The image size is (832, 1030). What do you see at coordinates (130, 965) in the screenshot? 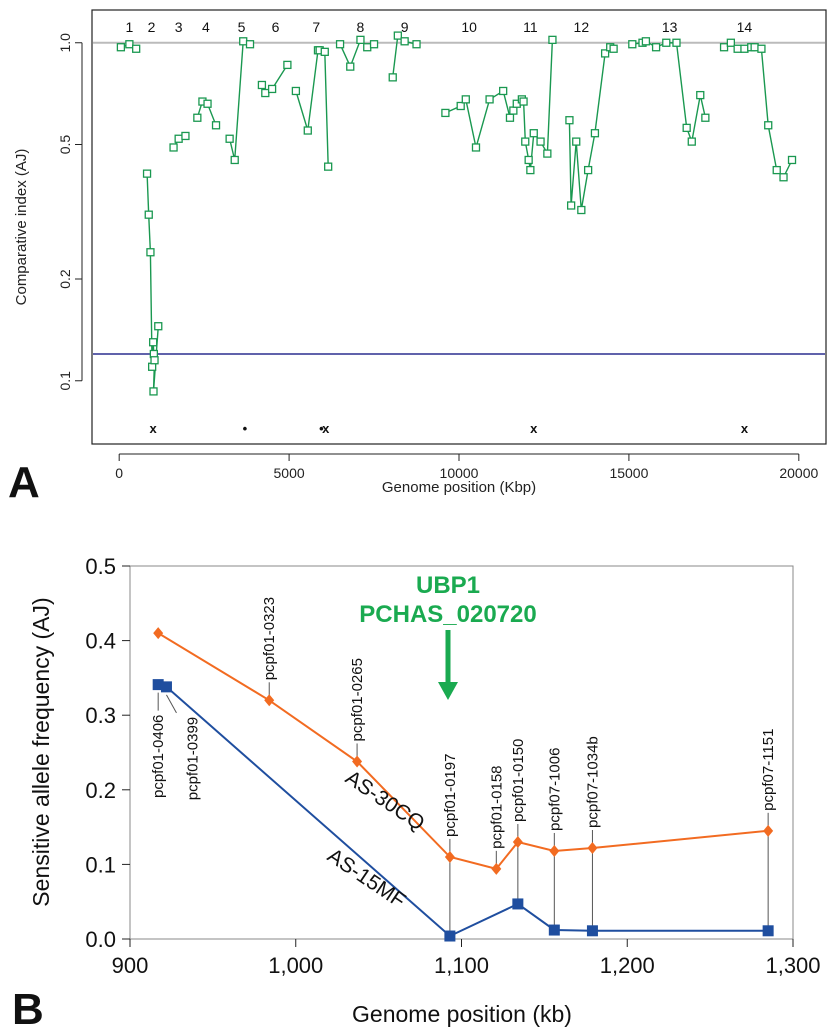
I see `x-tick-label: 900` at bounding box center [130, 965].